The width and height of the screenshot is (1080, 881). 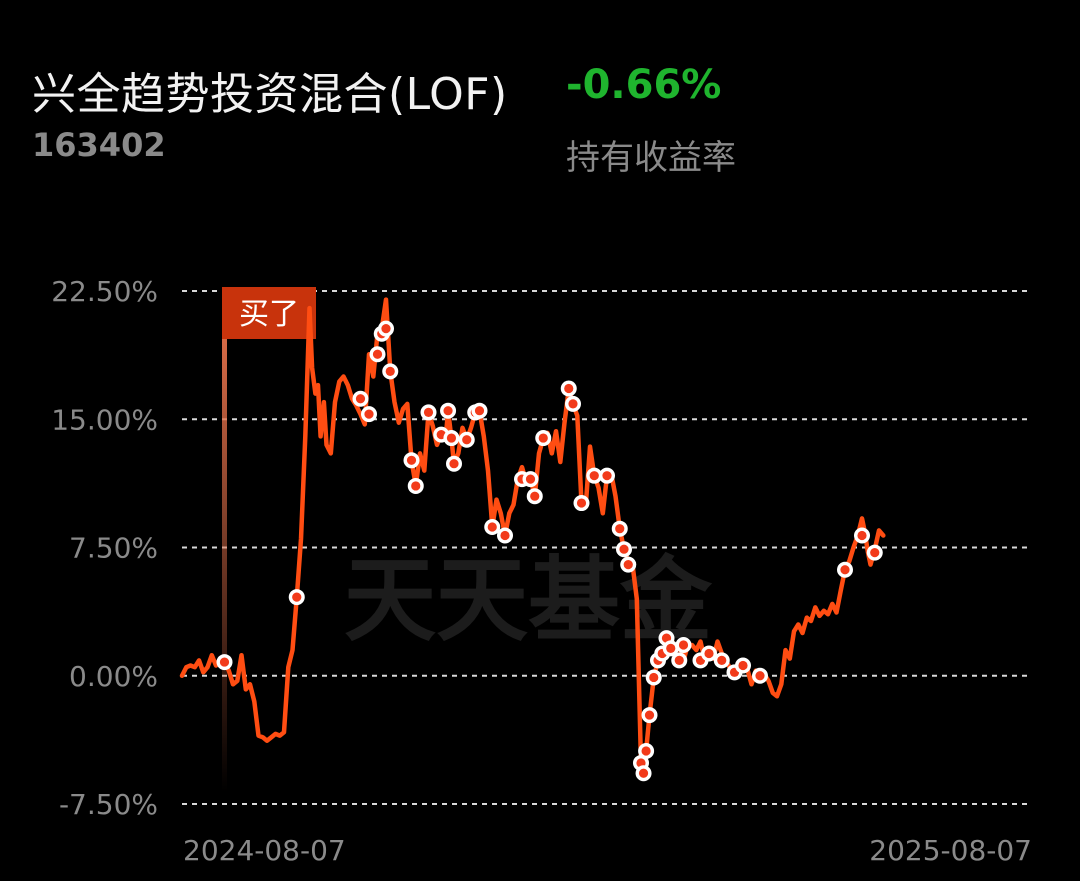 I want to click on x-start-label: 2024-08-07, so click(x=264, y=850).